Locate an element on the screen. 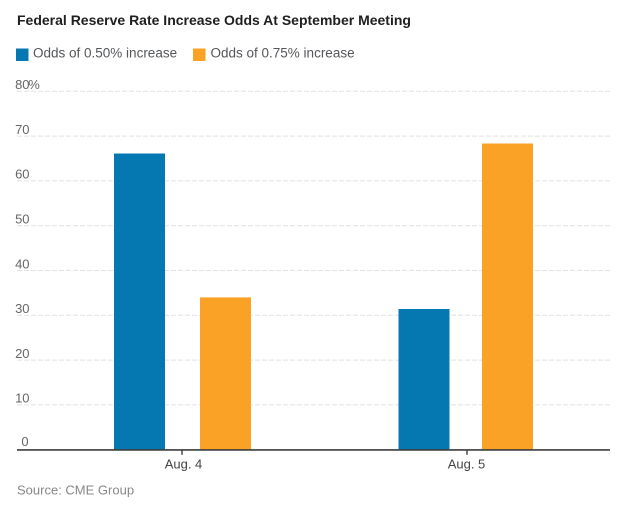 This screenshot has height=512, width=630. svg-text: 0 is located at coordinates (24, 441).